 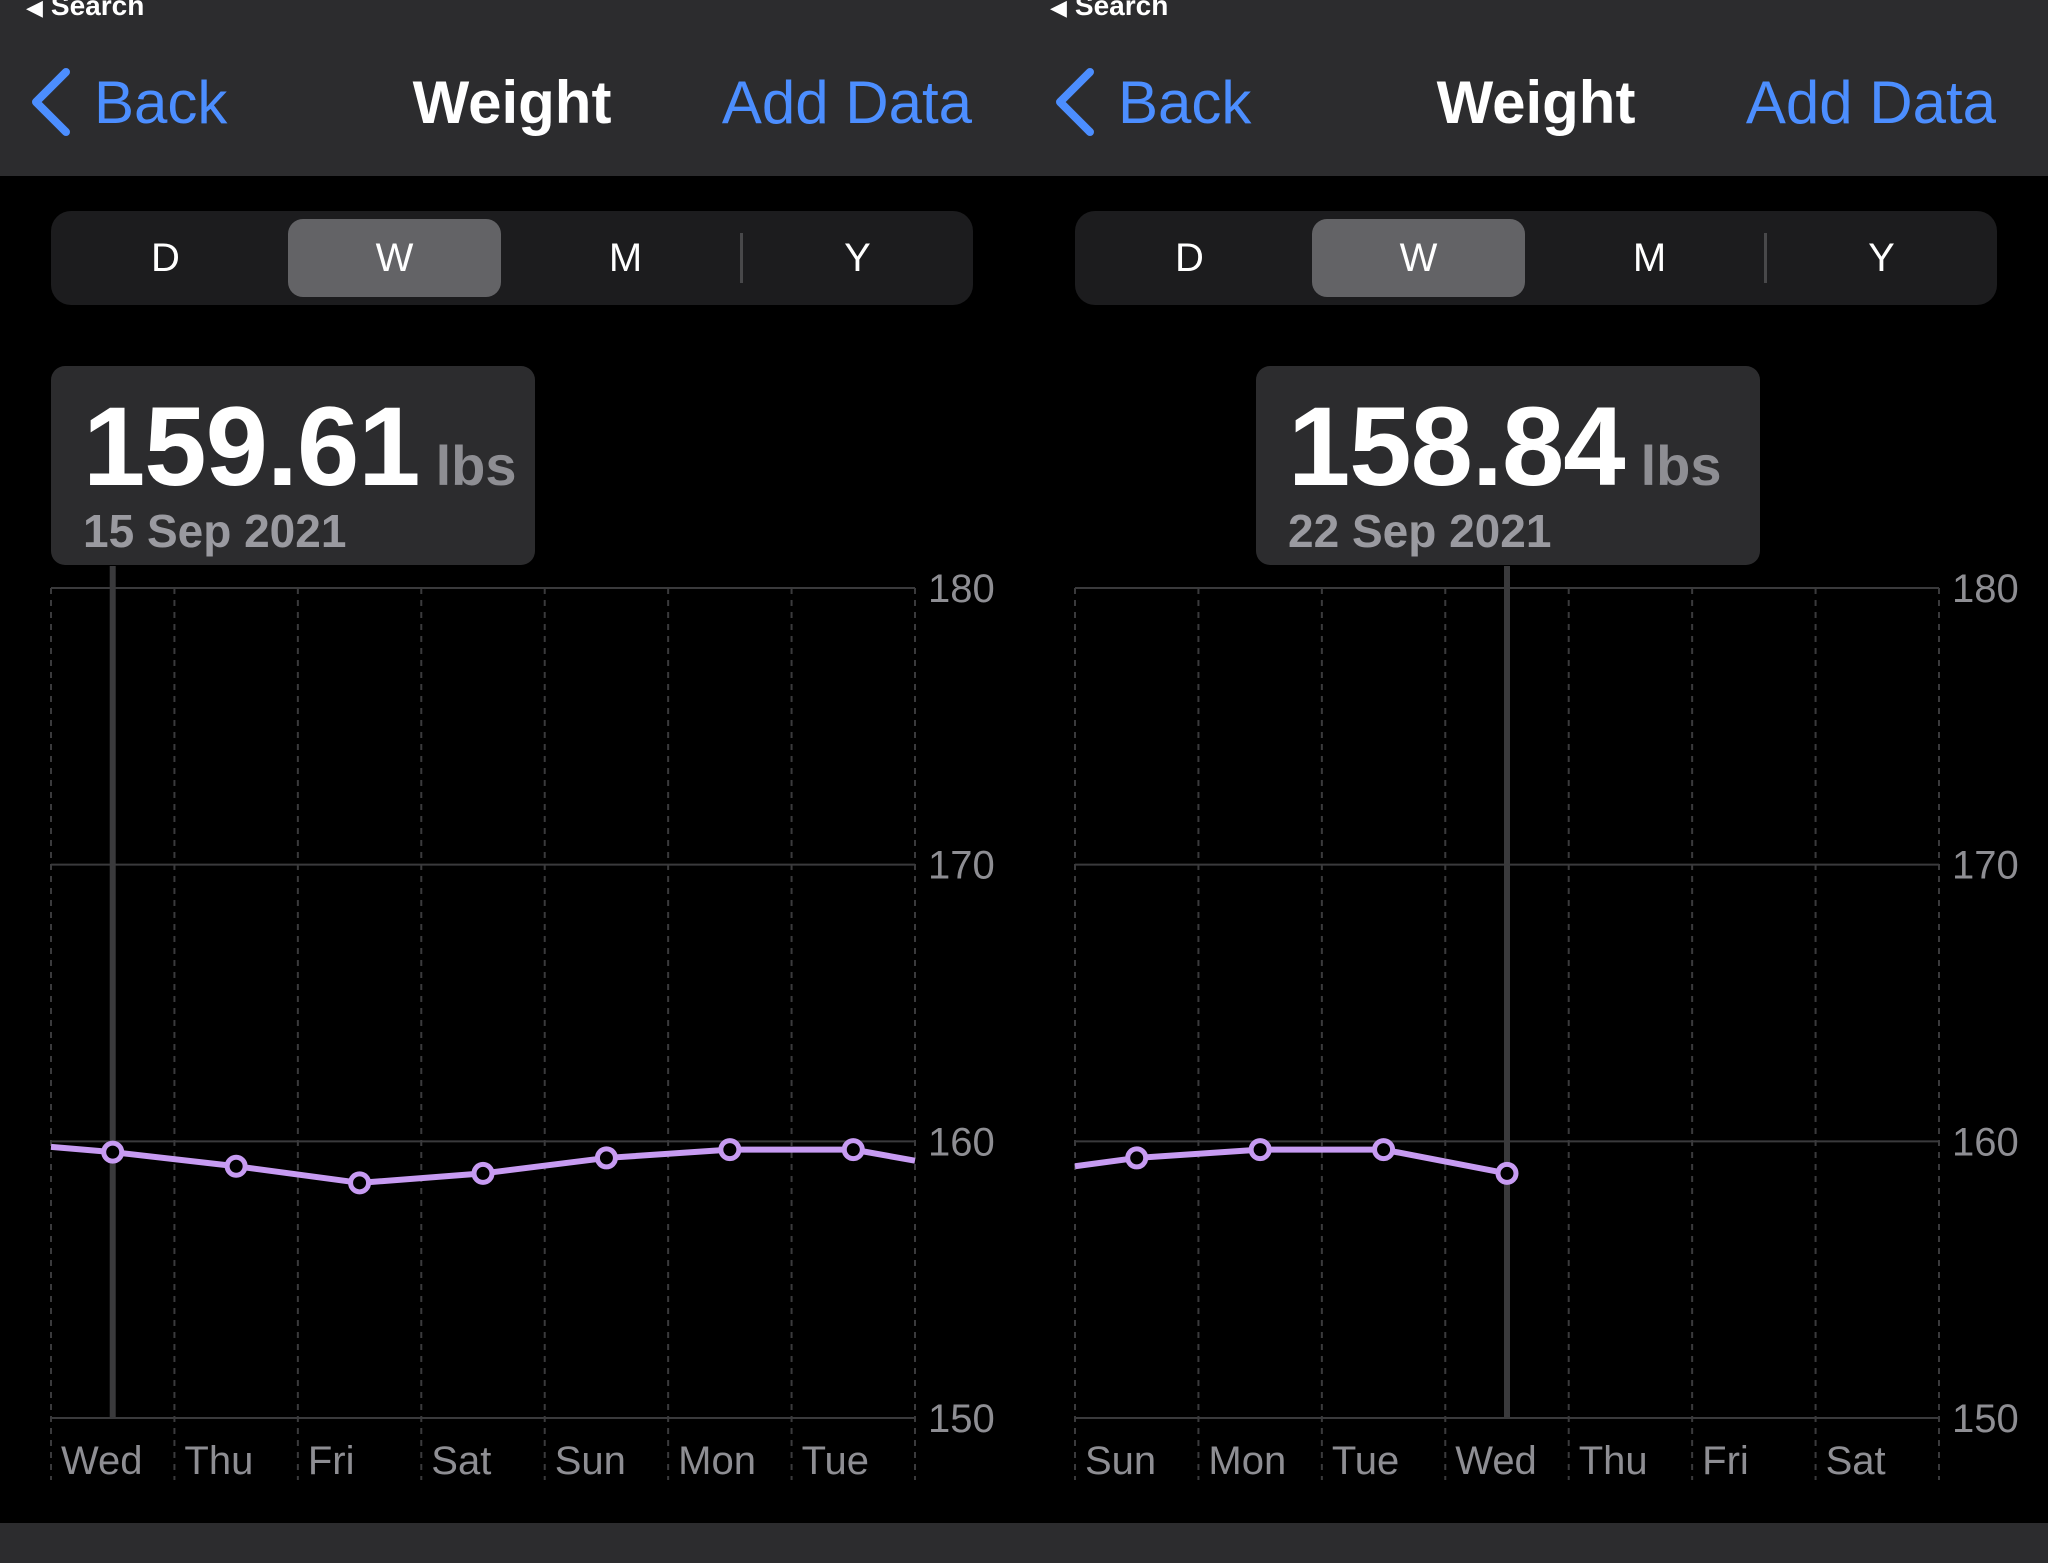 I want to click on selected-weight-value: 159.61 lbs, so click(x=299, y=446).